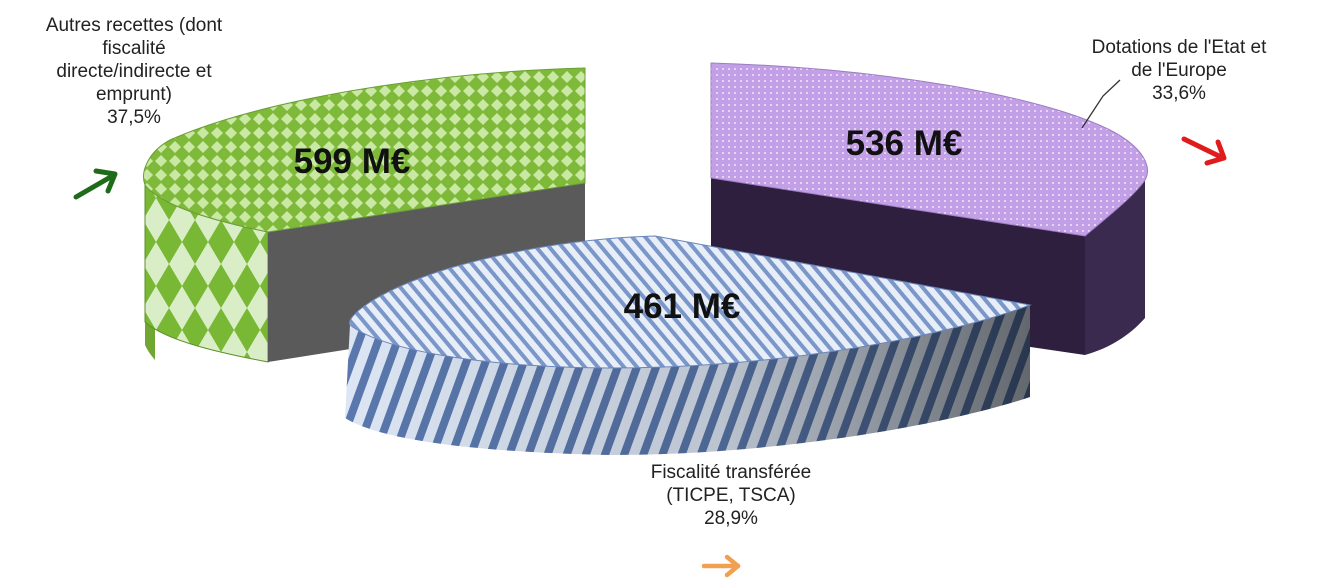  I want to click on leader-line-dotations, so click(1101, 104).